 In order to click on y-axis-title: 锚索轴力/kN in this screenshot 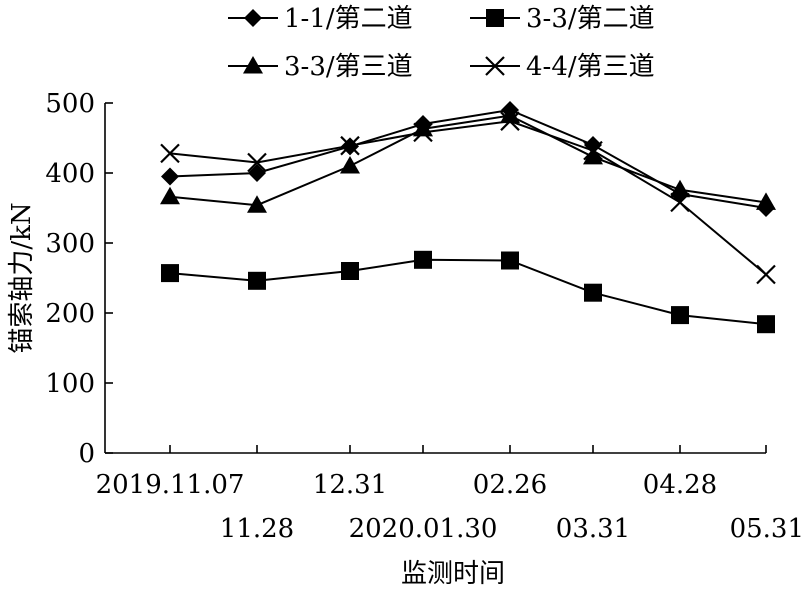, I will do `click(22, 277)`.